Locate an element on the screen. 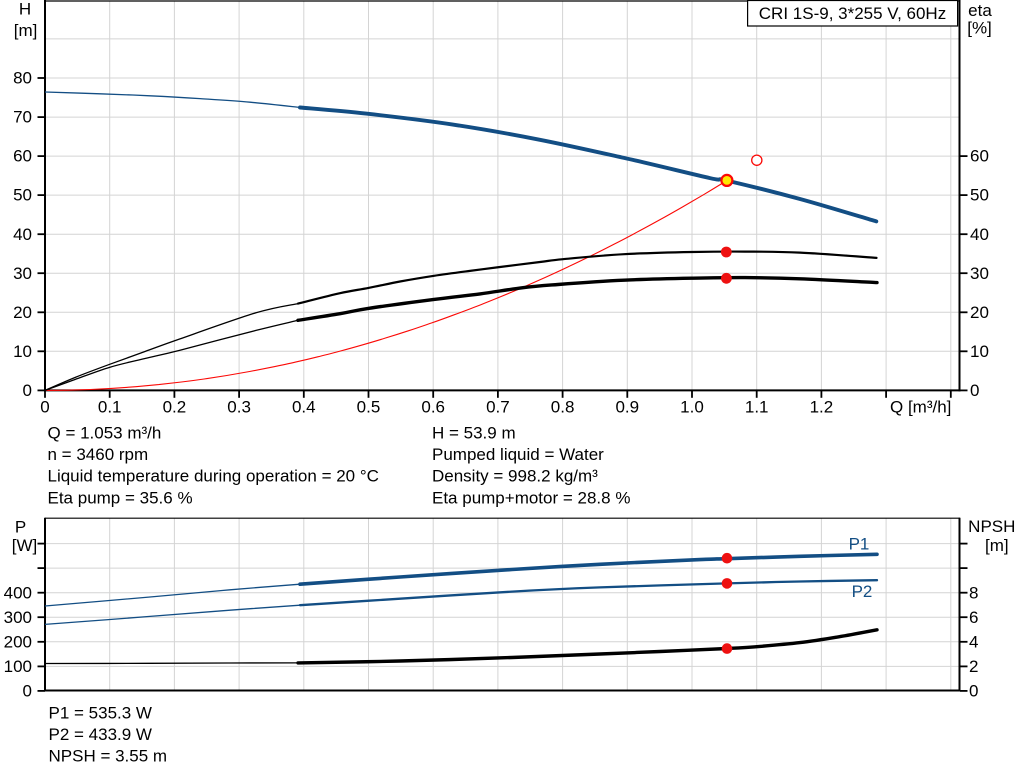  svg-text: Q [m³/h] is located at coordinates (920, 406).